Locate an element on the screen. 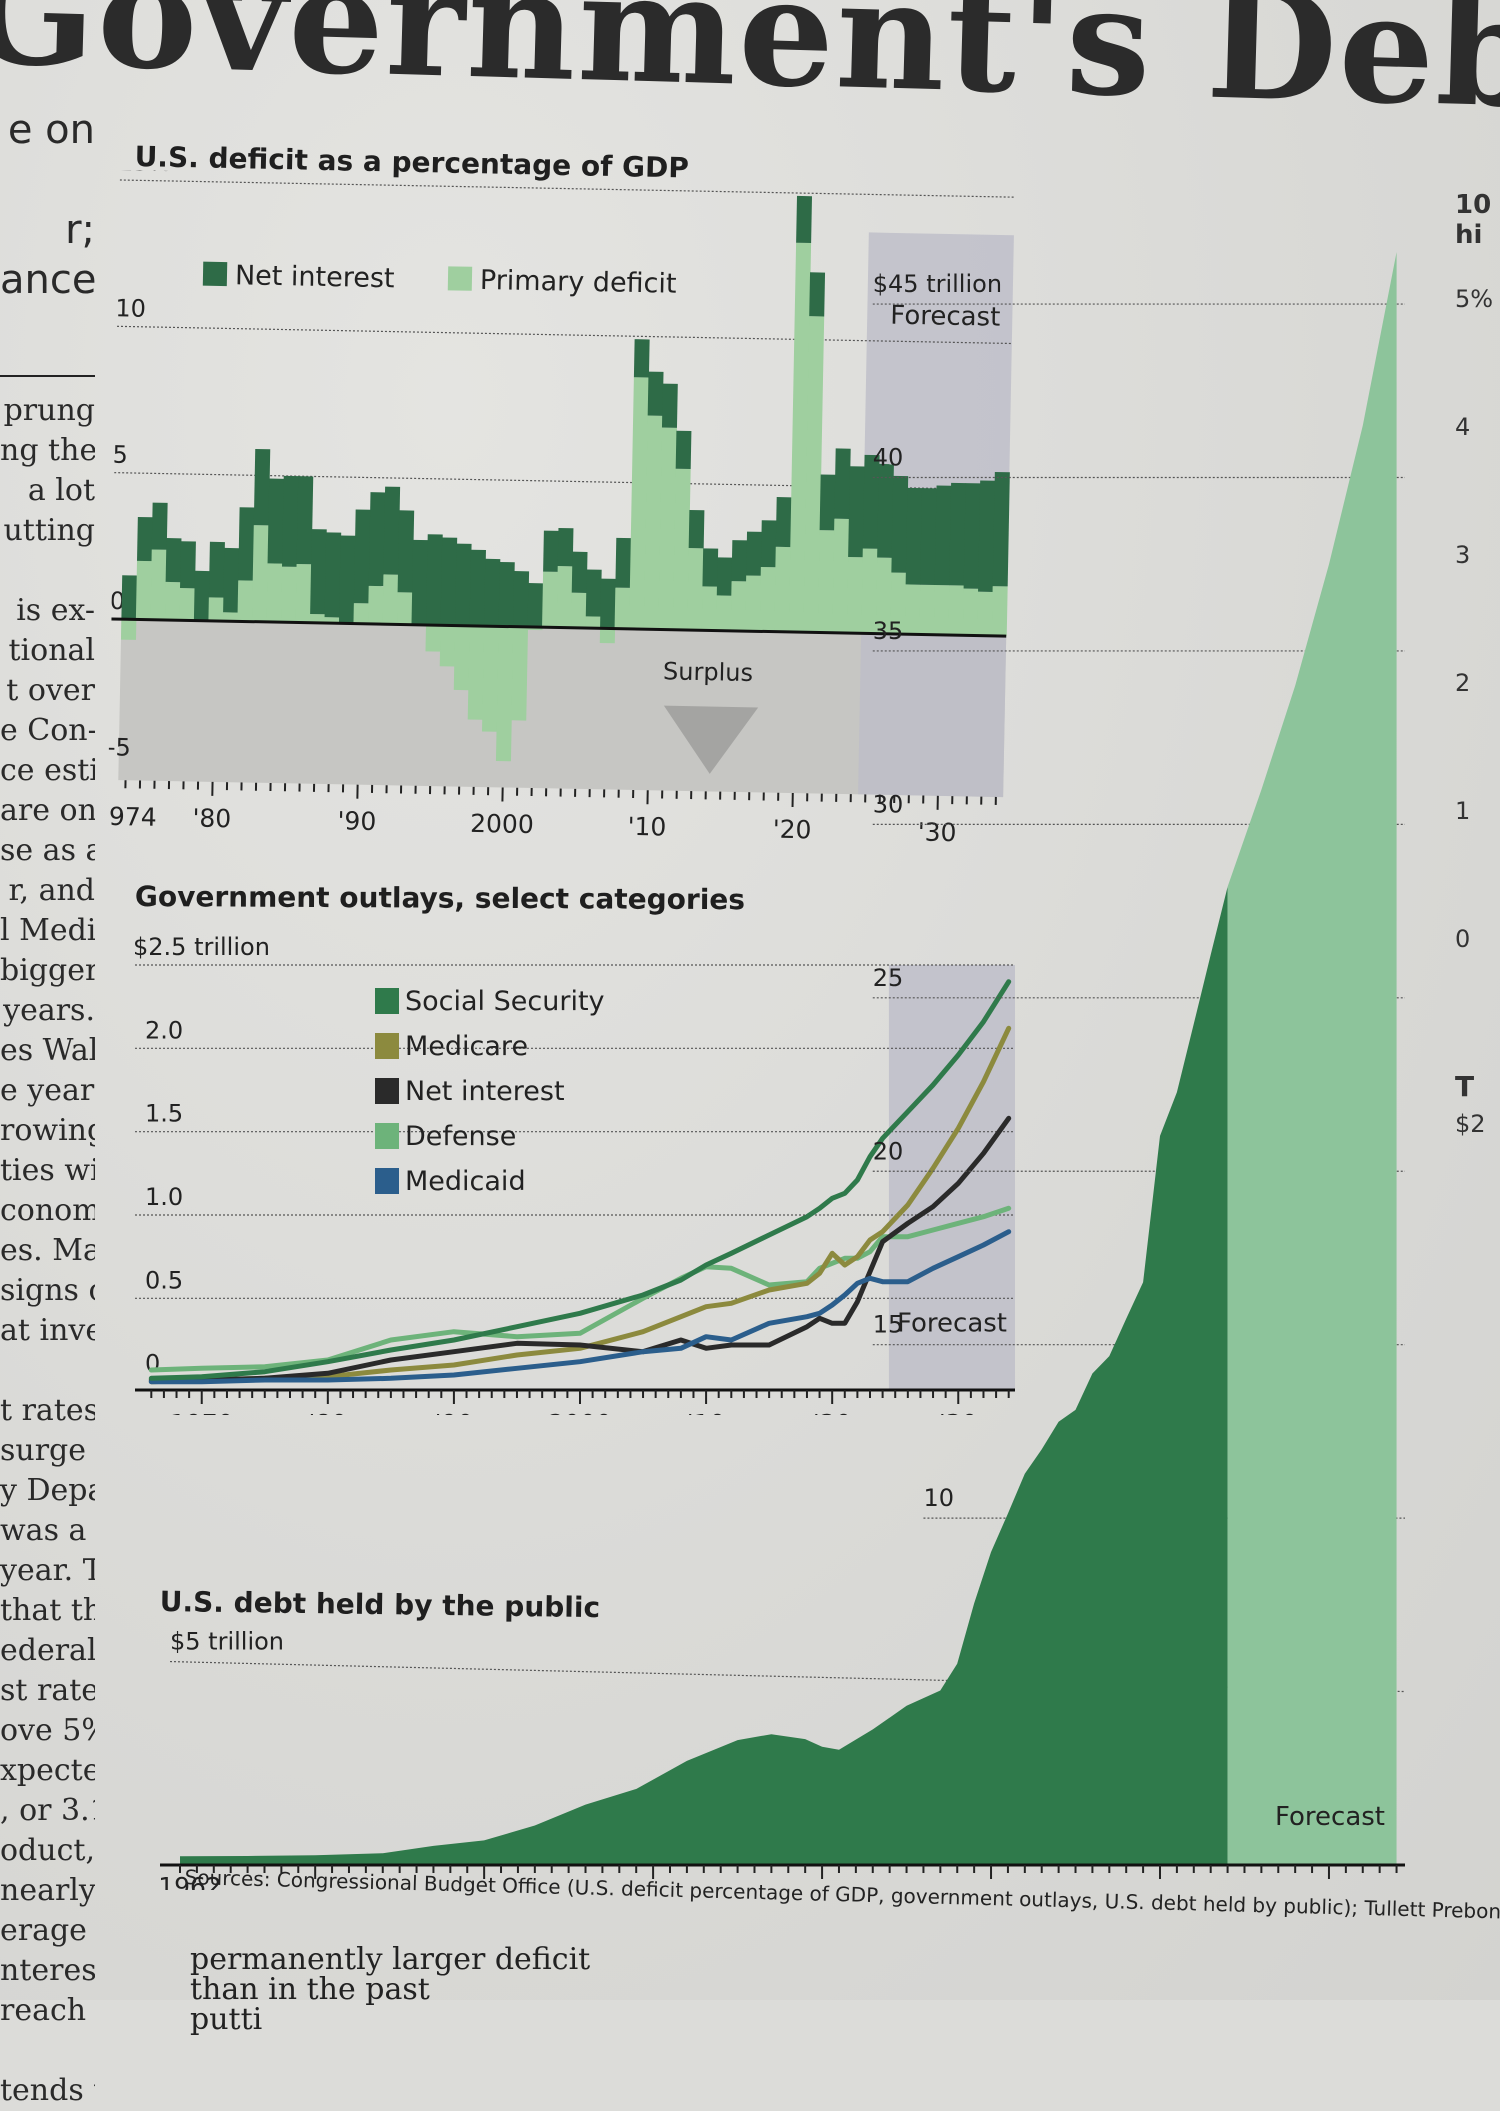 Image resolution: width=1500 pixels, height=2111 pixels. article-line: is ex- is located at coordinates (47, 611).